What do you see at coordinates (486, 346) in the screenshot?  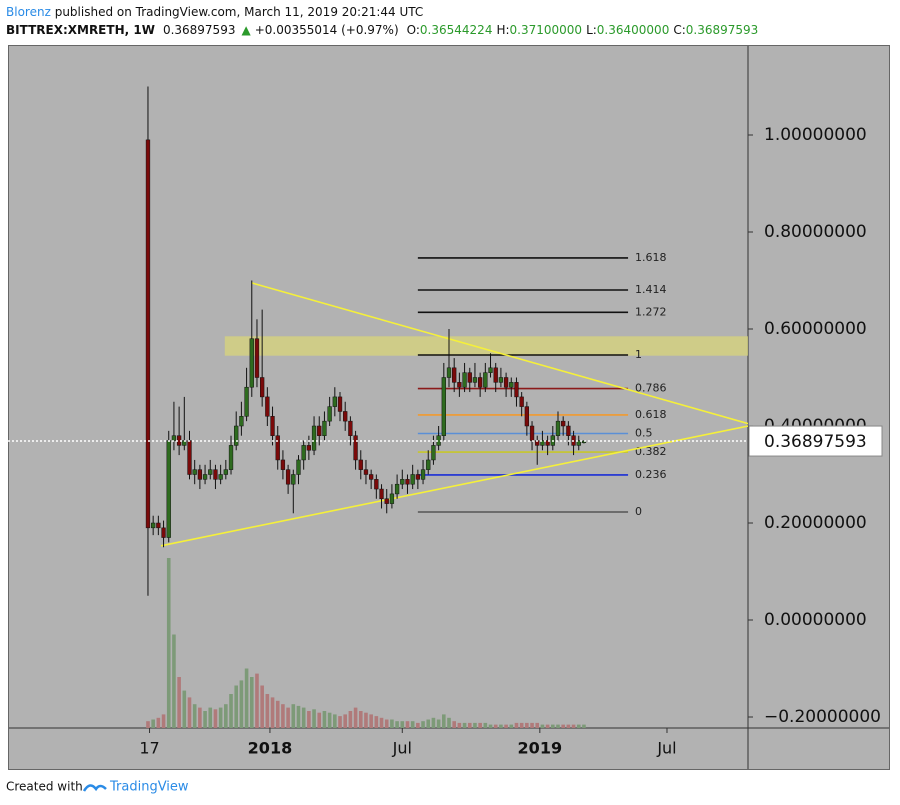 I see `resistance-zone` at bounding box center [486, 346].